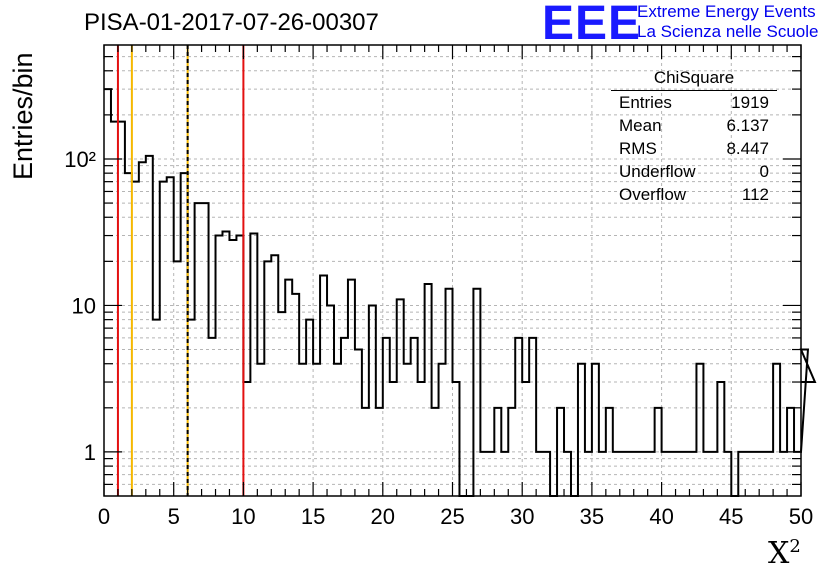 This screenshot has width=836, height=572. I want to click on stats-label: Mean, so click(640, 125).